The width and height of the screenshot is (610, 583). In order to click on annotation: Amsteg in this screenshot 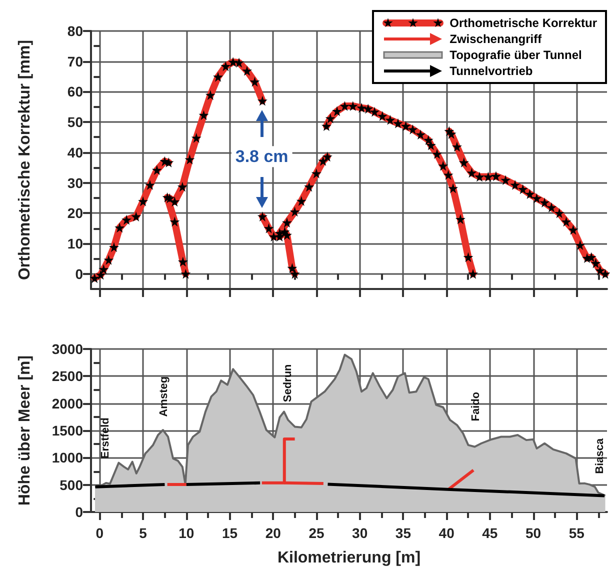, I will do `click(164, 396)`.